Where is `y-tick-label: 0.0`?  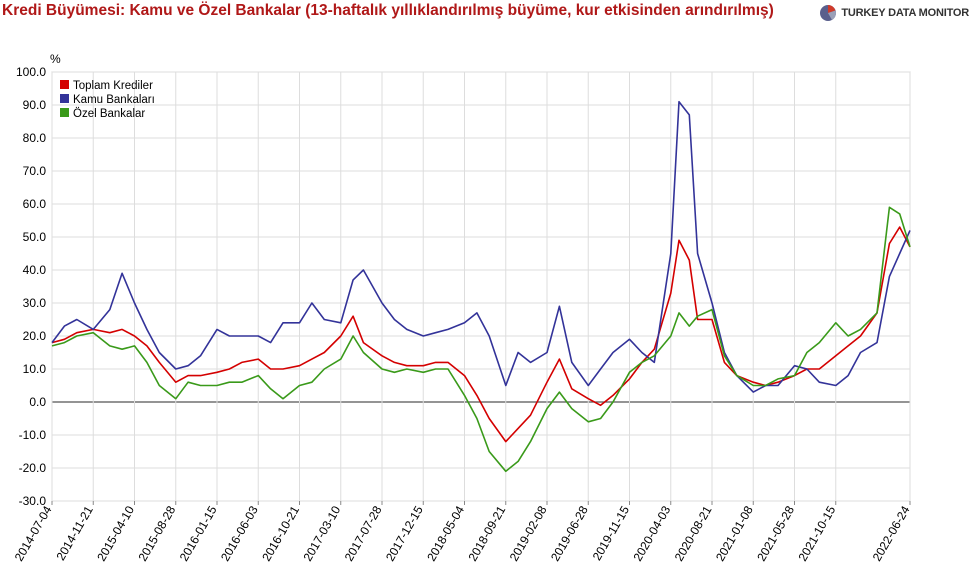
y-tick-label: 0.0 is located at coordinates (37, 402).